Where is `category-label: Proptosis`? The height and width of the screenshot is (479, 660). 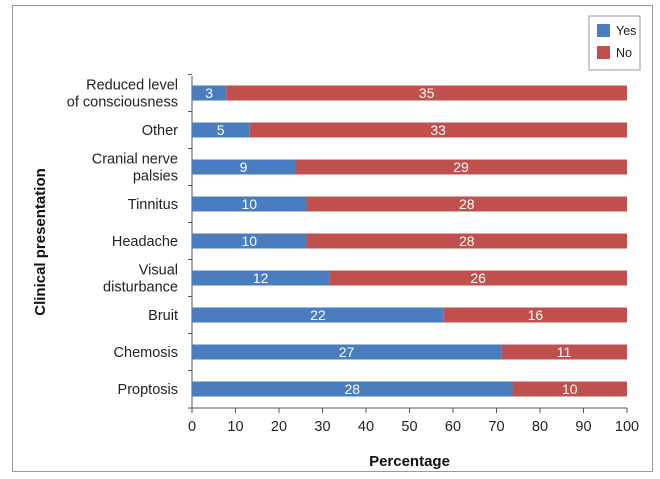 category-label: Proptosis is located at coordinates (148, 390).